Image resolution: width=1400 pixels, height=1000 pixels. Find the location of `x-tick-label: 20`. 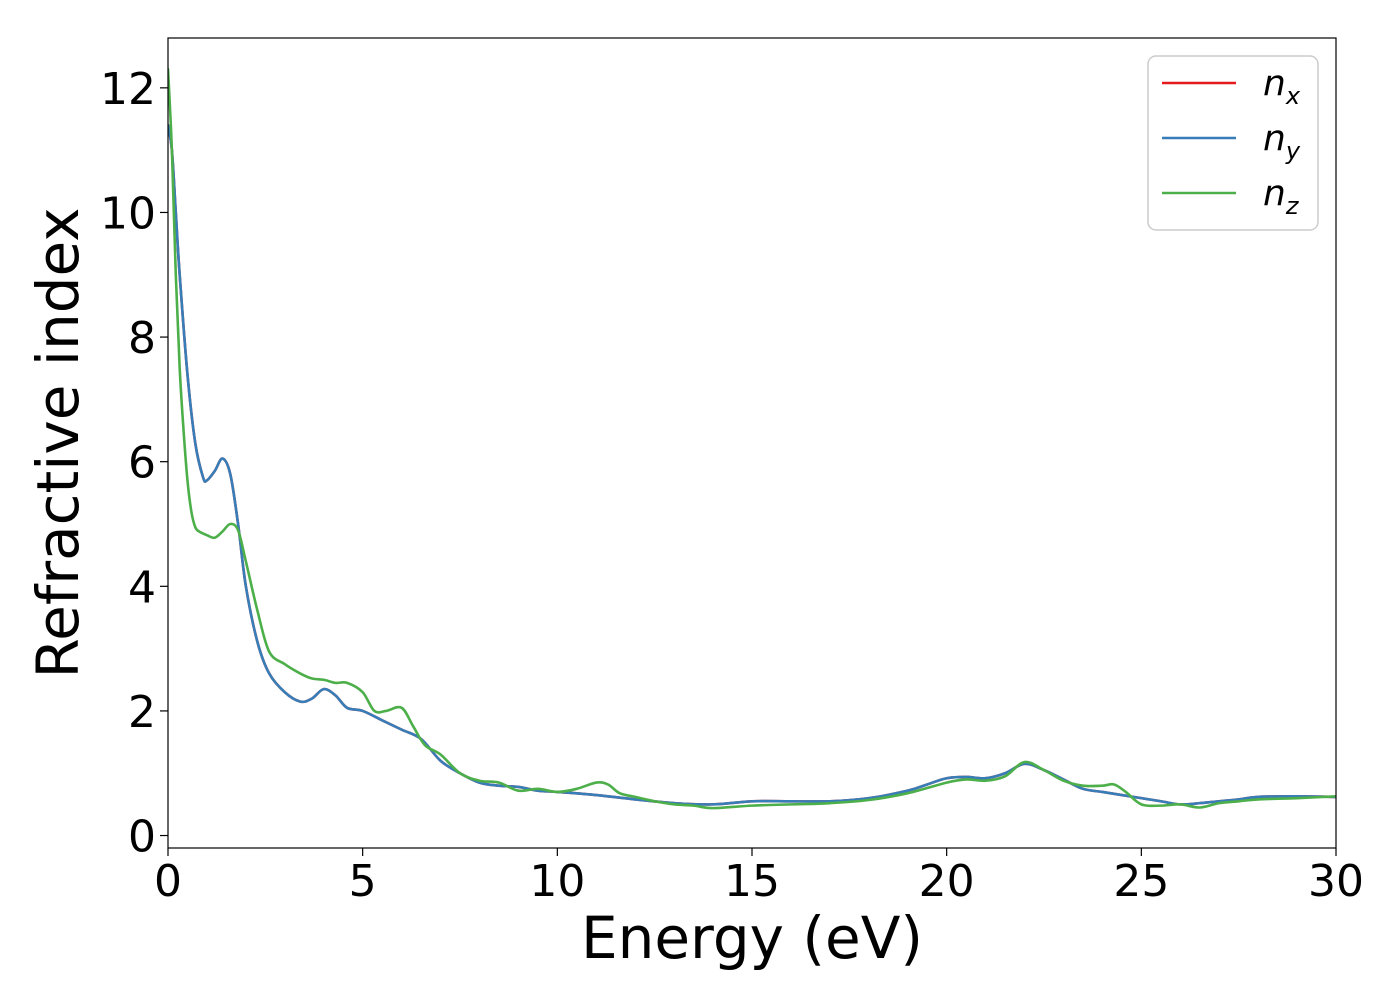

x-tick-label: 20 is located at coordinates (947, 881).